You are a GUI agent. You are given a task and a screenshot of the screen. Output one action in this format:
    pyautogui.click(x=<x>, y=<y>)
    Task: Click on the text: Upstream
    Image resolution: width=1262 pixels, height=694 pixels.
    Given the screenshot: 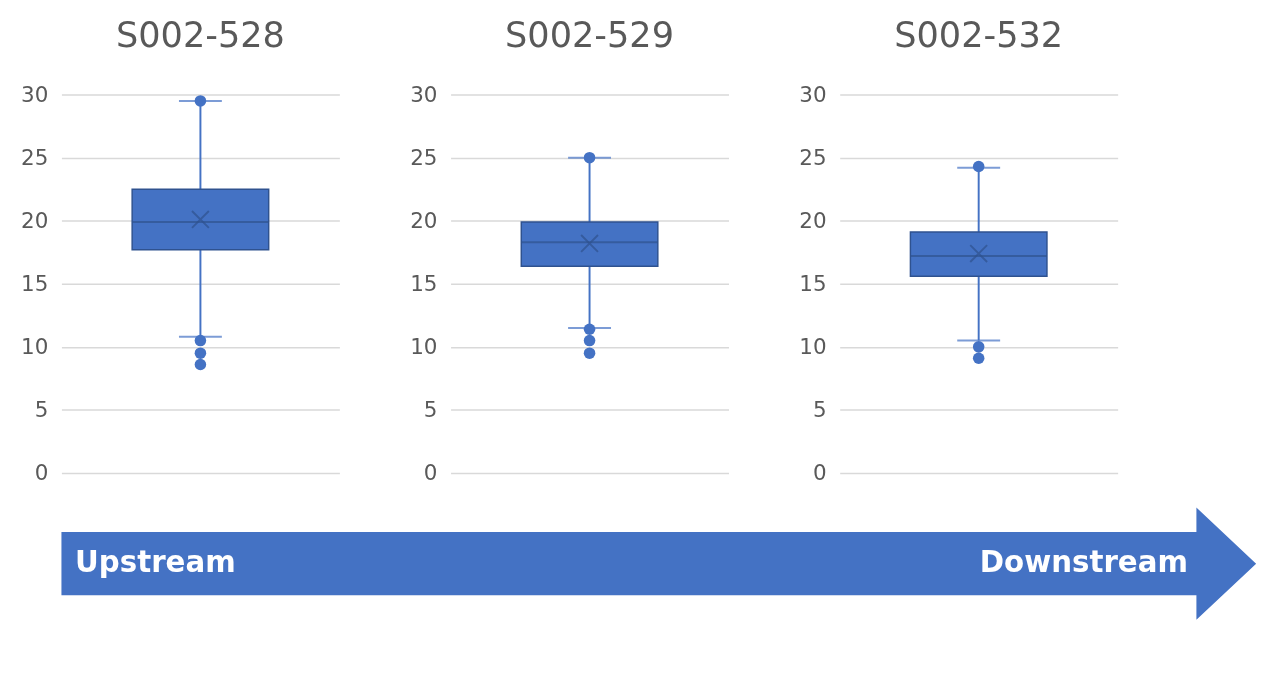 What is the action you would take?
    pyautogui.click(x=155, y=562)
    